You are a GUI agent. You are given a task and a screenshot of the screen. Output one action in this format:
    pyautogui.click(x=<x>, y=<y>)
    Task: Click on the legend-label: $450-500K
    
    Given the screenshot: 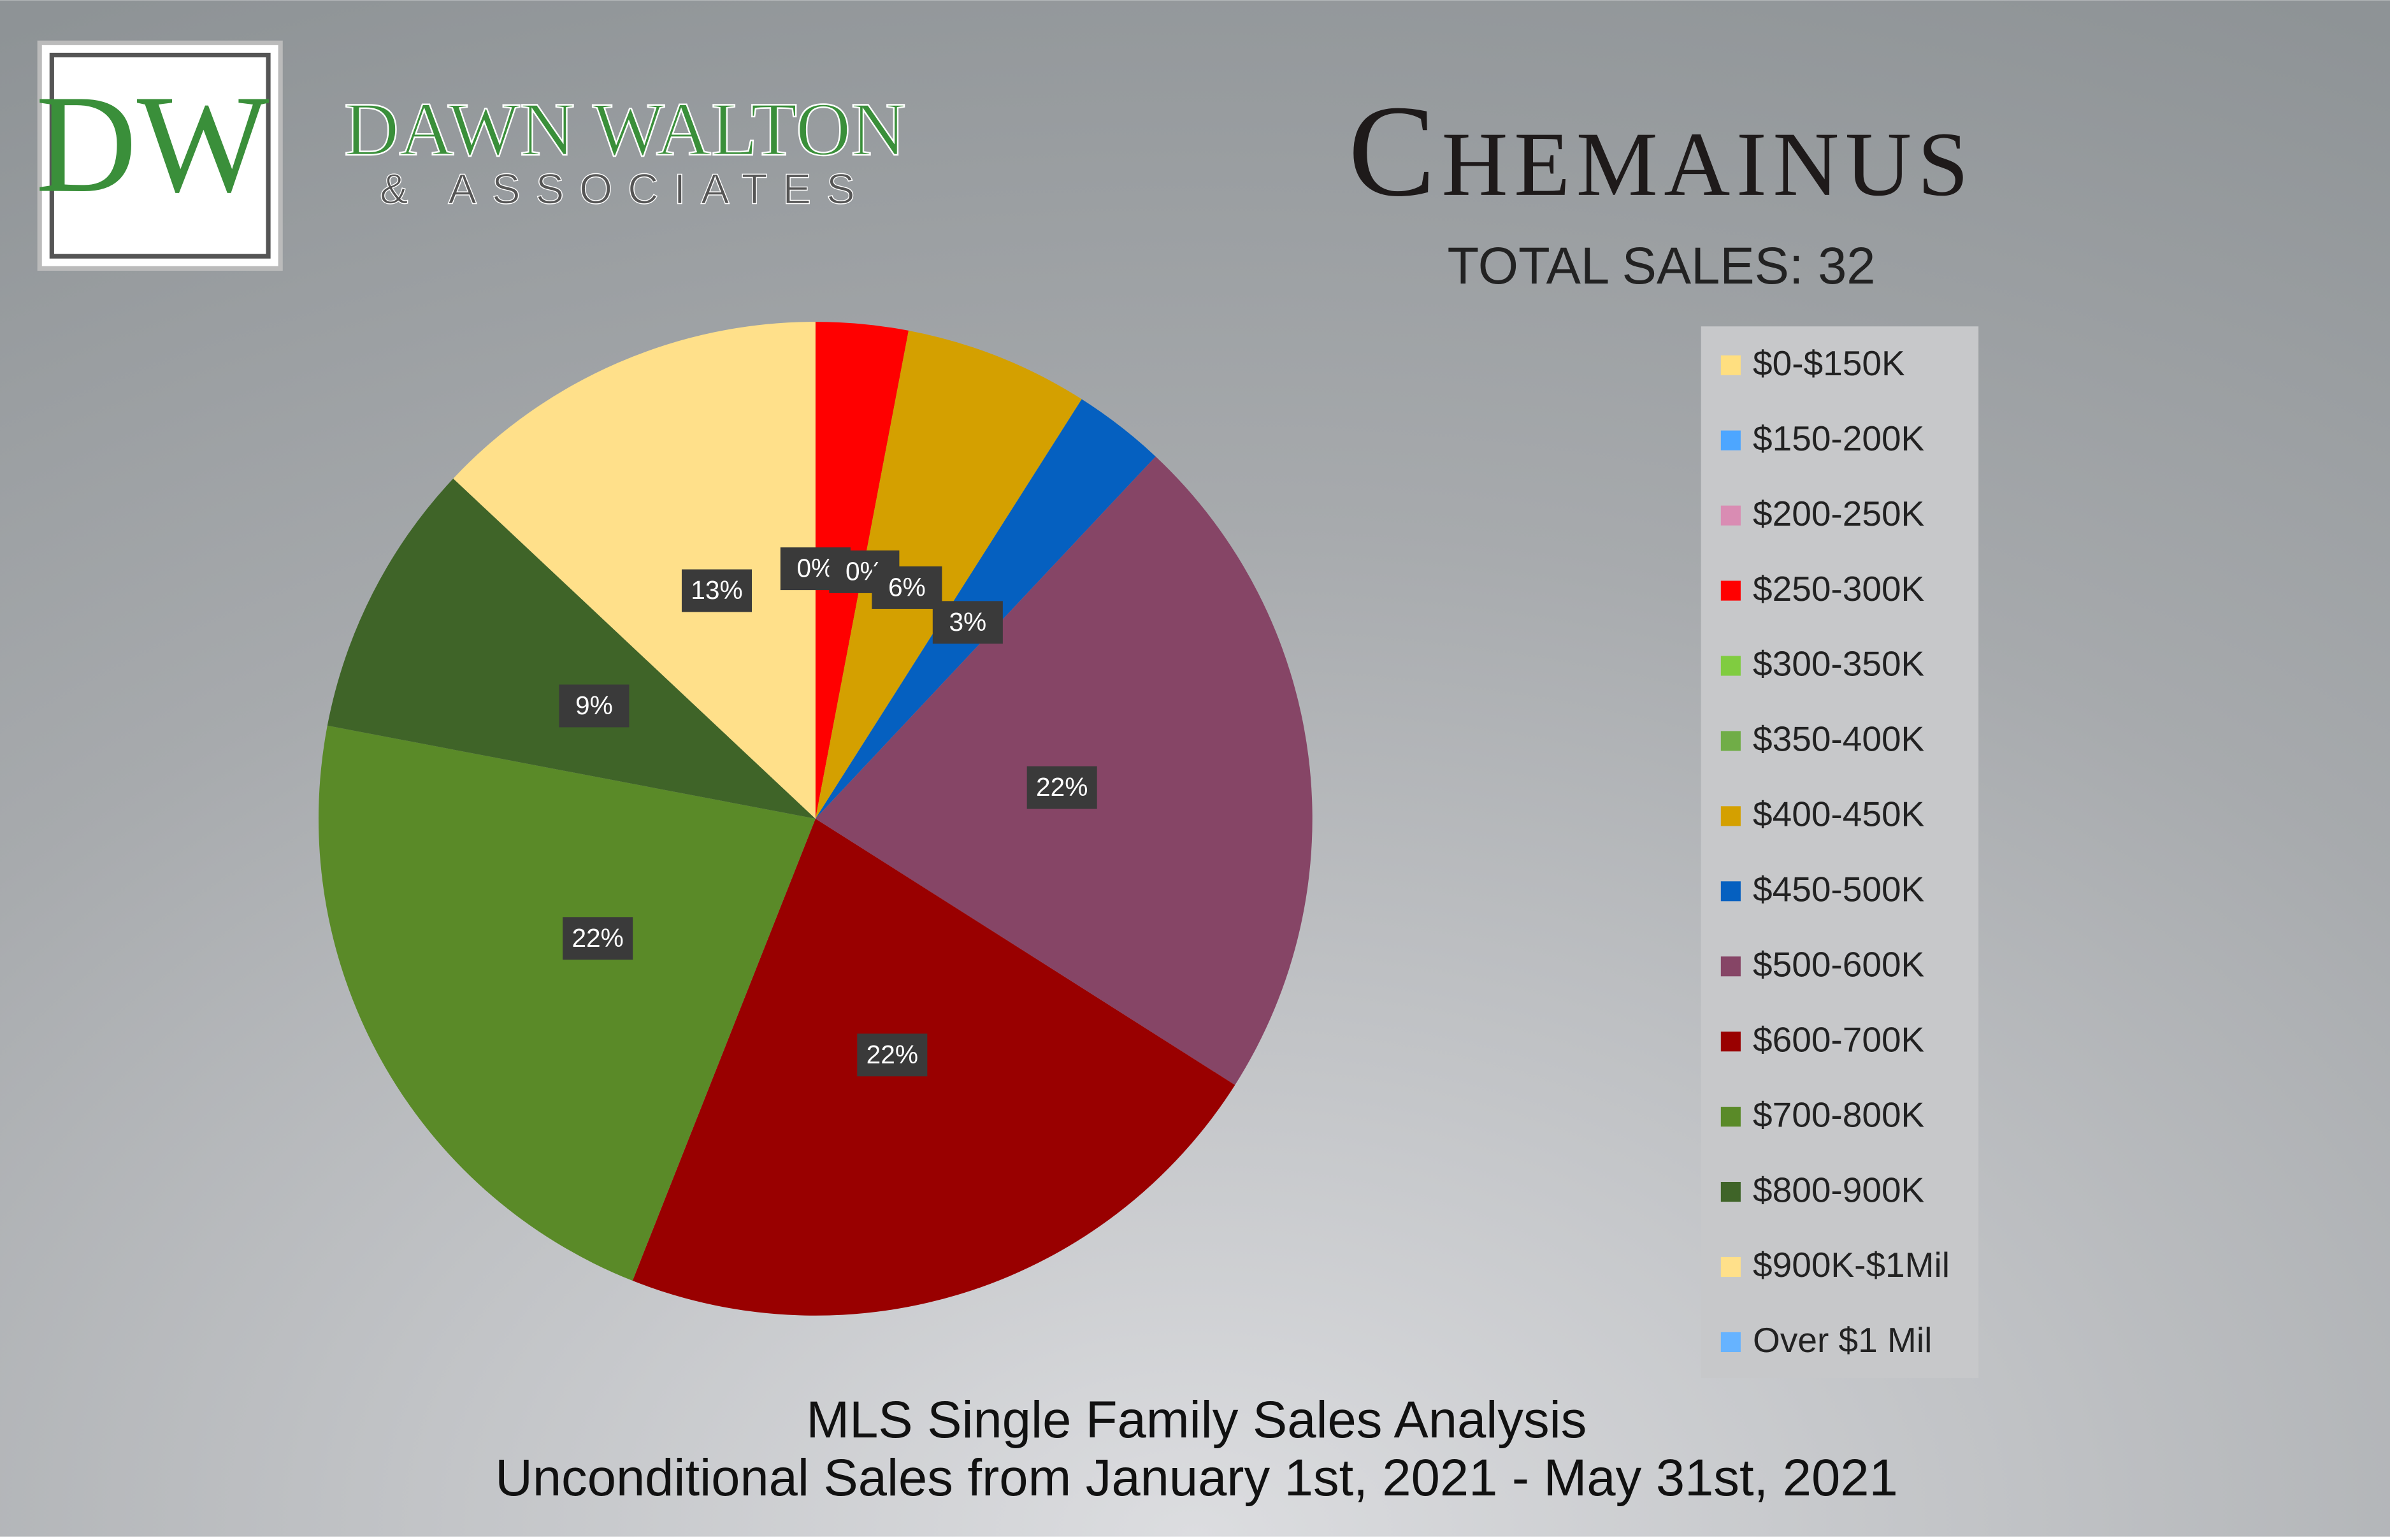 What is the action you would take?
    pyautogui.click(x=1839, y=890)
    